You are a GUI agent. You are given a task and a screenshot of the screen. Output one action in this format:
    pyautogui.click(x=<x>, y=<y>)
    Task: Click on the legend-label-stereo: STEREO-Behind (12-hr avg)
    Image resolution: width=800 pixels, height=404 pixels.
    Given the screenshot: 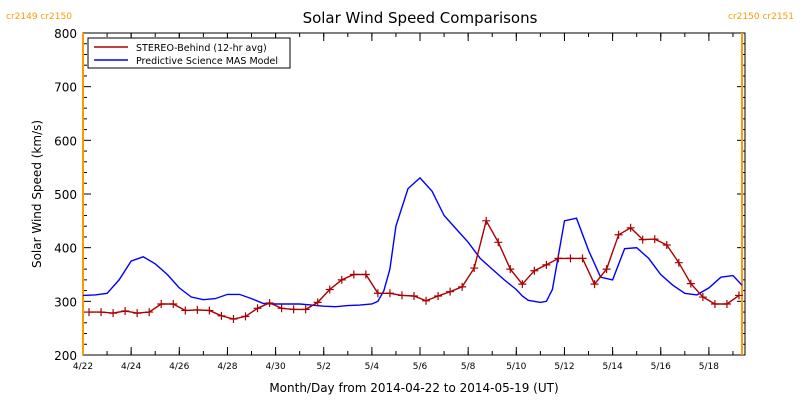 What is the action you would take?
    pyautogui.click(x=201, y=48)
    